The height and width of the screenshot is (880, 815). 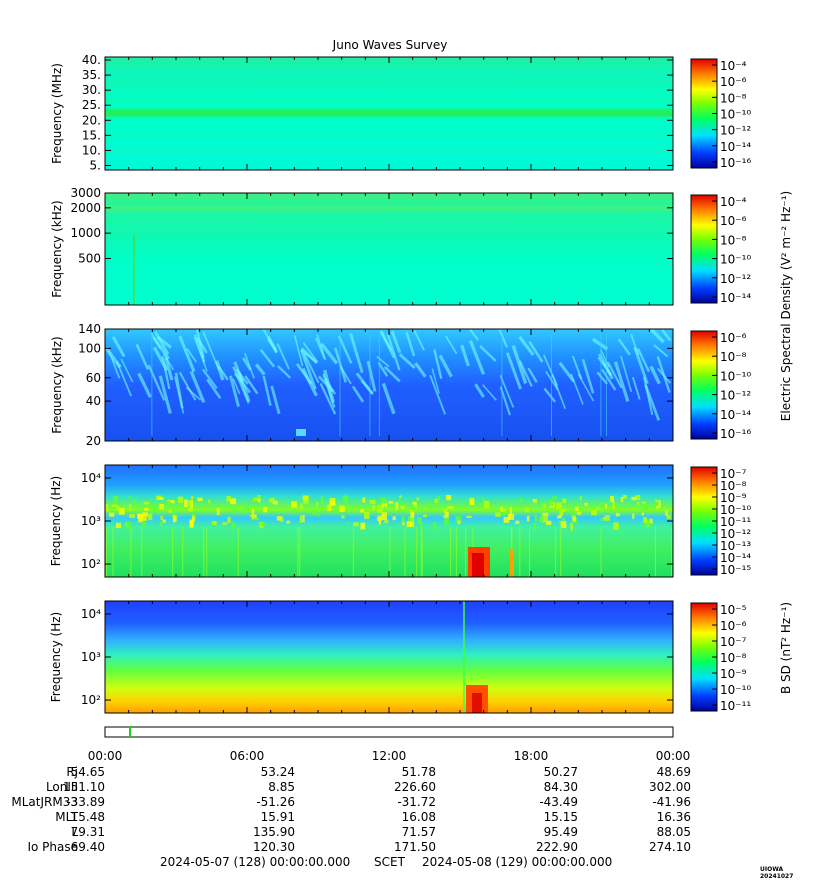 I want to click on y-tick-label: 3000, so click(x=85, y=193).